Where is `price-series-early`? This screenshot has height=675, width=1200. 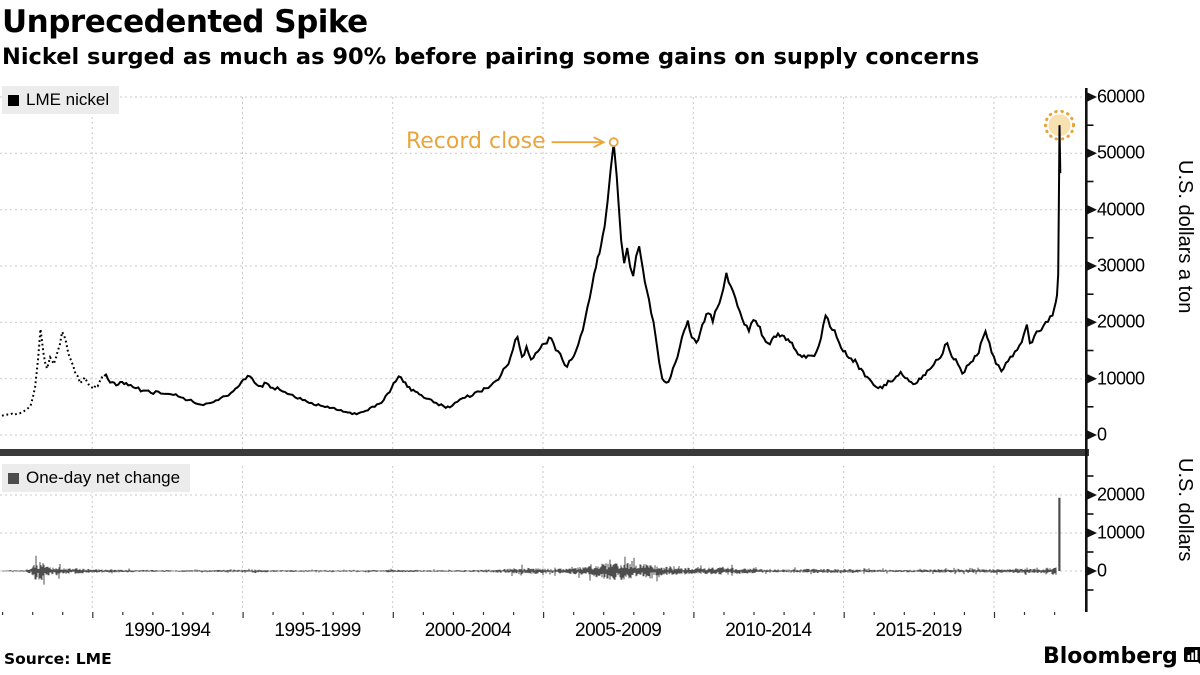 price-series-early is located at coordinates (54, 372).